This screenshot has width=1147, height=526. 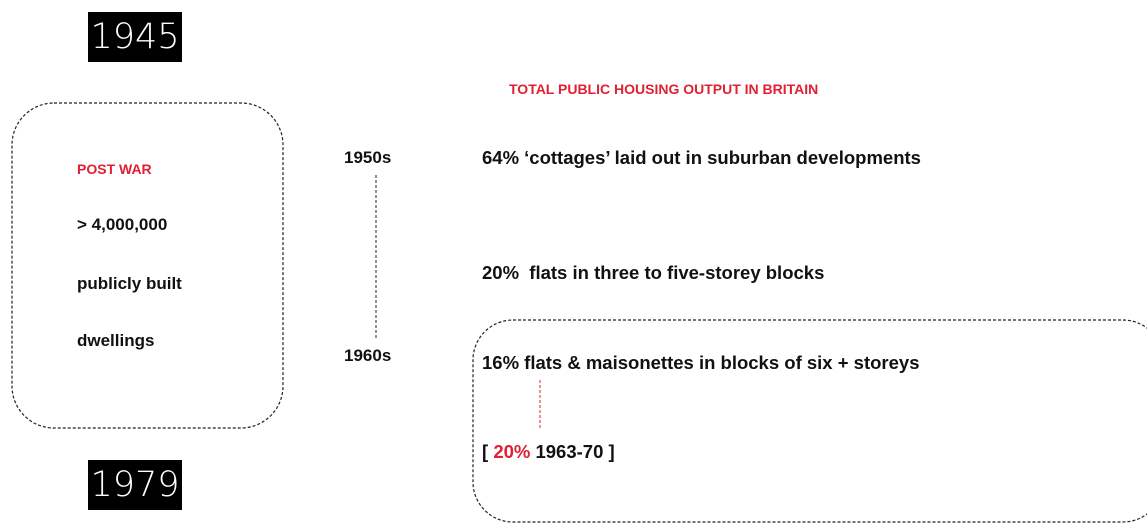 What do you see at coordinates (512, 451) in the screenshot?
I see `note-share: 20%` at bounding box center [512, 451].